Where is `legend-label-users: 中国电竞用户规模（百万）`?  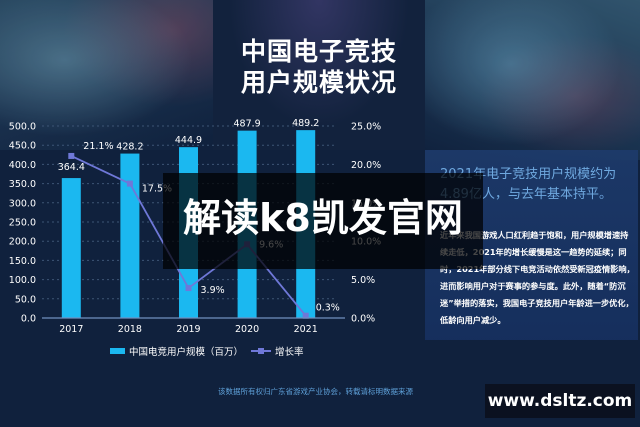 legend-label-users: 中国电竞用户规模（百万） is located at coordinates (186, 352).